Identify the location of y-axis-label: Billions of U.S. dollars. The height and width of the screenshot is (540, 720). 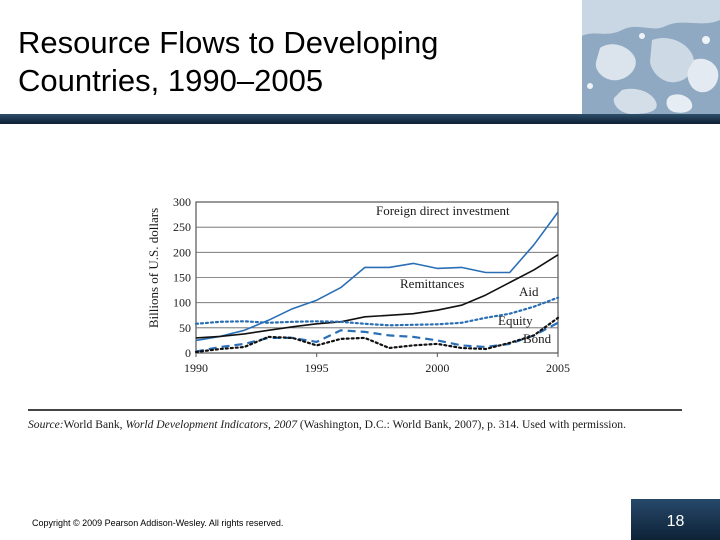
(153, 268).